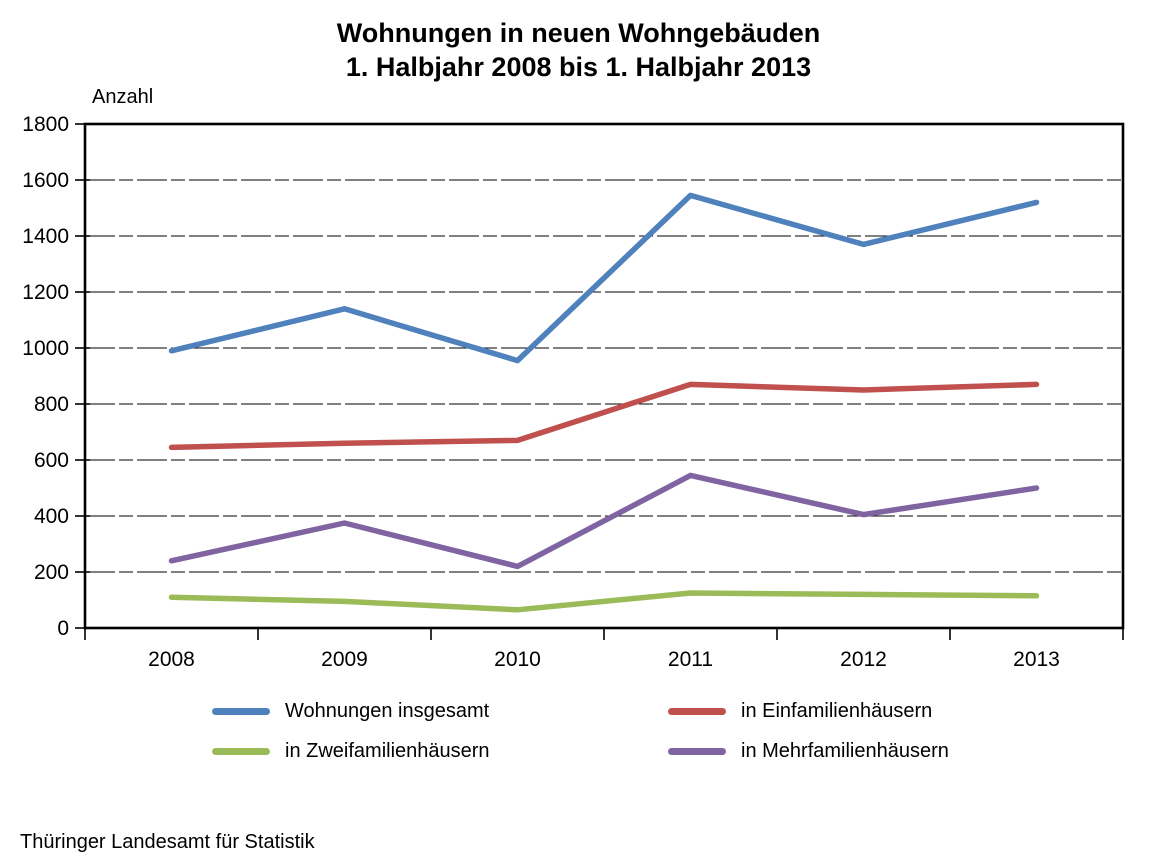 The image size is (1157, 867). Describe the element at coordinates (45, 348) in the screenshot. I see `svg-text: 1000` at that location.